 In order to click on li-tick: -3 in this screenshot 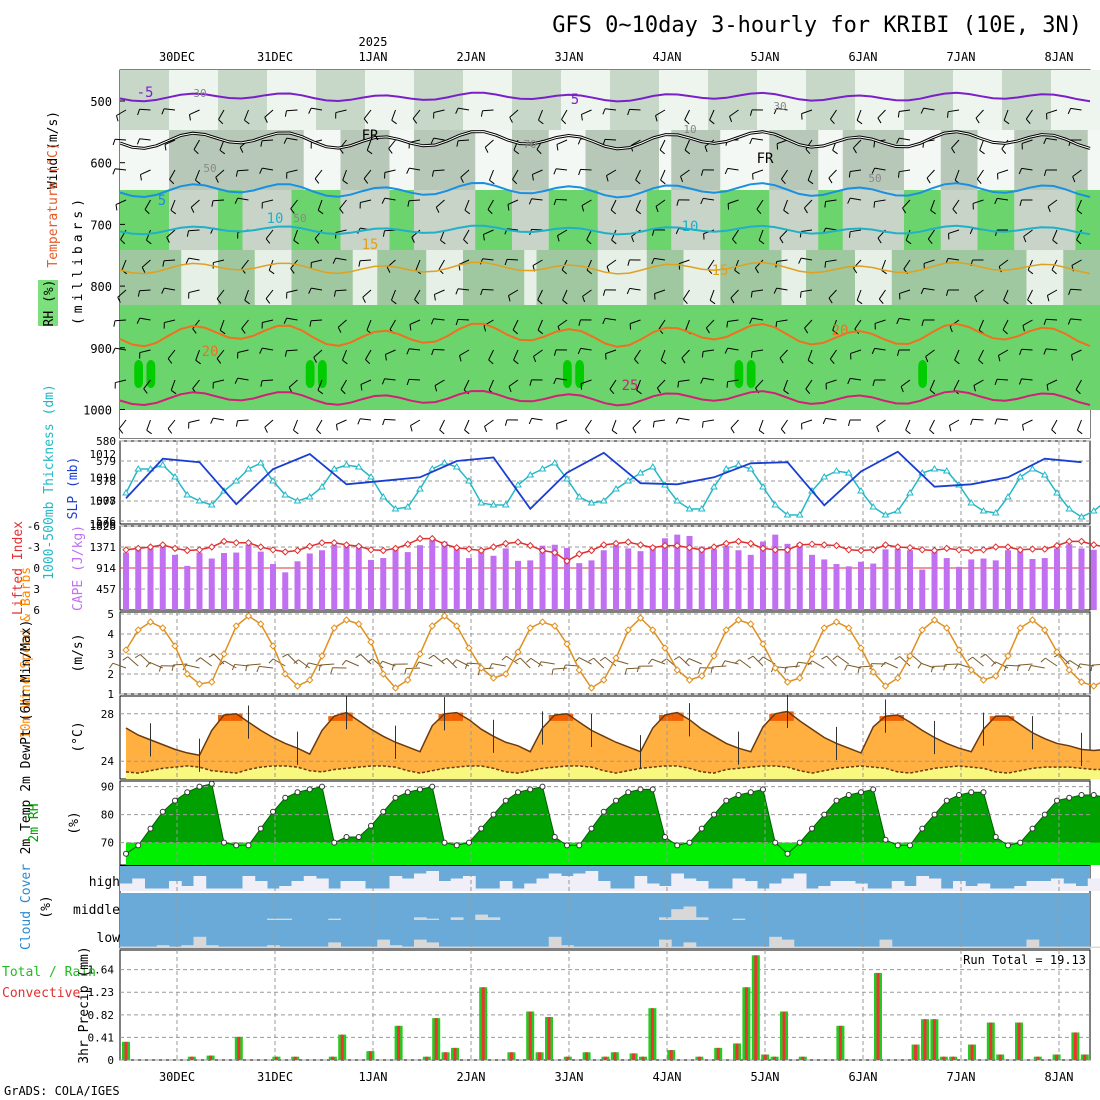, I will do `click(33, 547)`.